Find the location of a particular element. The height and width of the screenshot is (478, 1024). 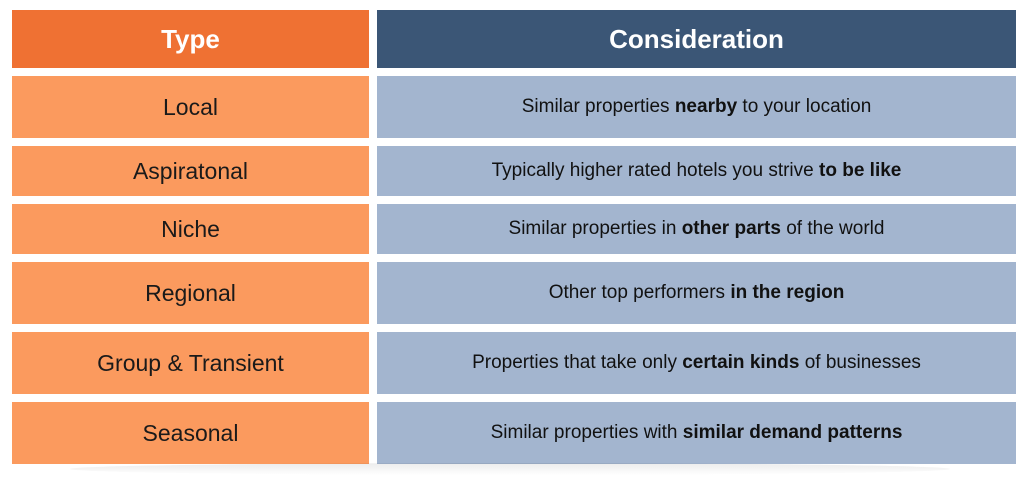

consideration-emphasis: in the region is located at coordinates (787, 292).